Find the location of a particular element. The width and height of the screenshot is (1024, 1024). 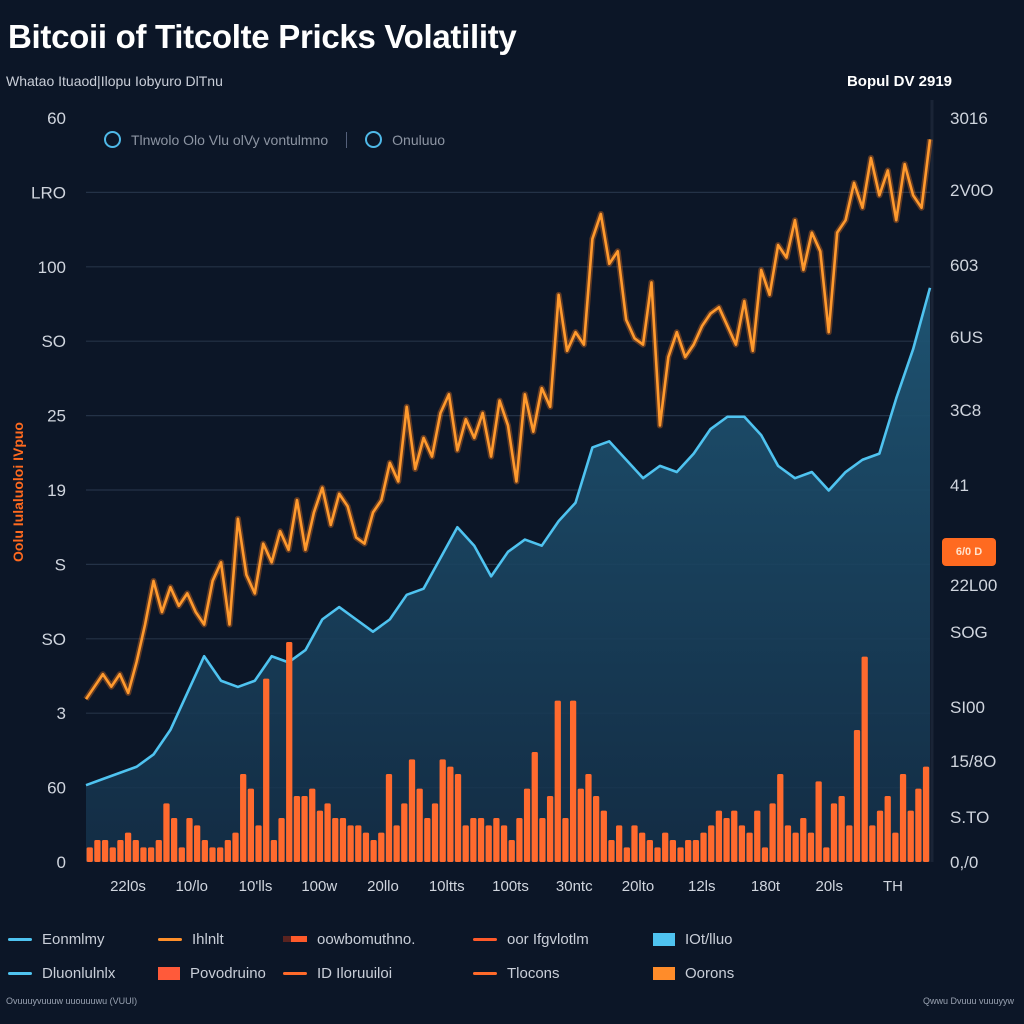

legend-item: Povodruino is located at coordinates (220, 973).